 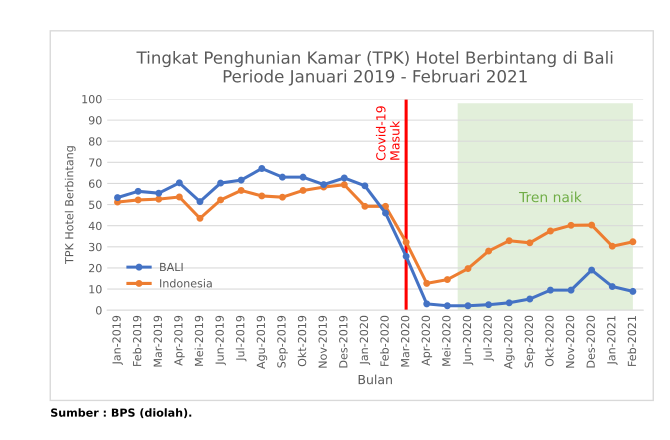 What do you see at coordinates (95, 268) in the screenshot?
I see `y-tick-label: 20` at bounding box center [95, 268].